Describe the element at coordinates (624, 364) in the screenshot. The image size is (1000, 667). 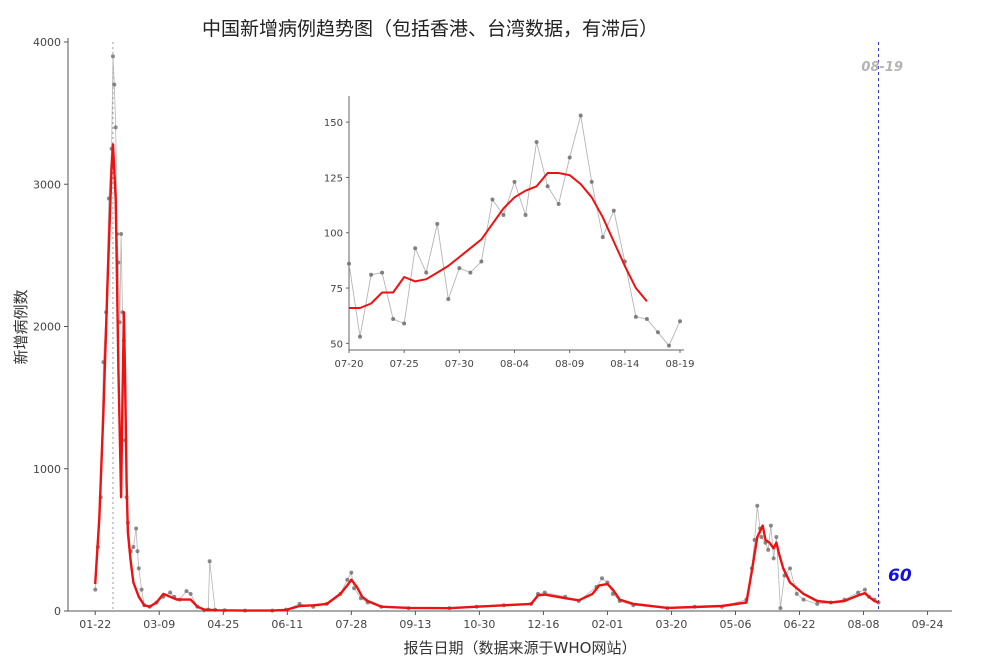
I see `inset-x-tick-label: 08-14` at that location.